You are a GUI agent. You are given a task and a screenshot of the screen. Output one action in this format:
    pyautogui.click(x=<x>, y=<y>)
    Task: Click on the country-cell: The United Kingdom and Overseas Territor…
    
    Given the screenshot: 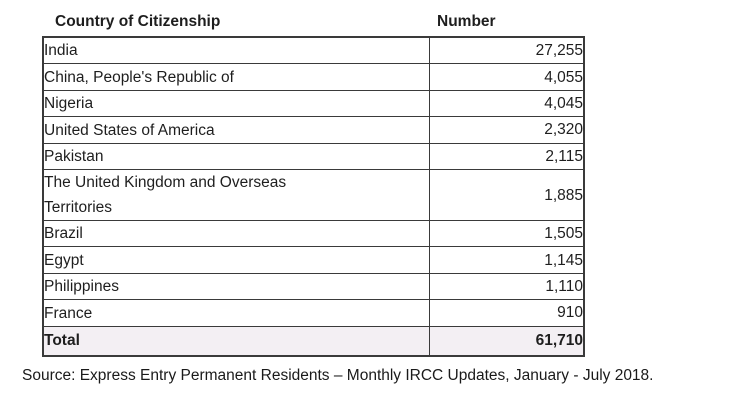 What is the action you would take?
    pyautogui.click(x=236, y=195)
    